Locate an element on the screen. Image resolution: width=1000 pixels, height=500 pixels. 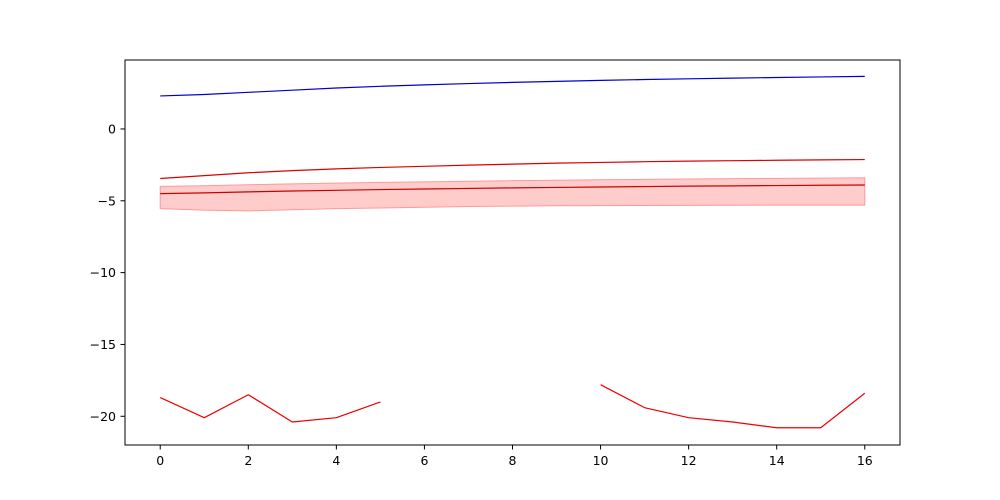
x-tick-label-4: 4 is located at coordinates (336, 460).